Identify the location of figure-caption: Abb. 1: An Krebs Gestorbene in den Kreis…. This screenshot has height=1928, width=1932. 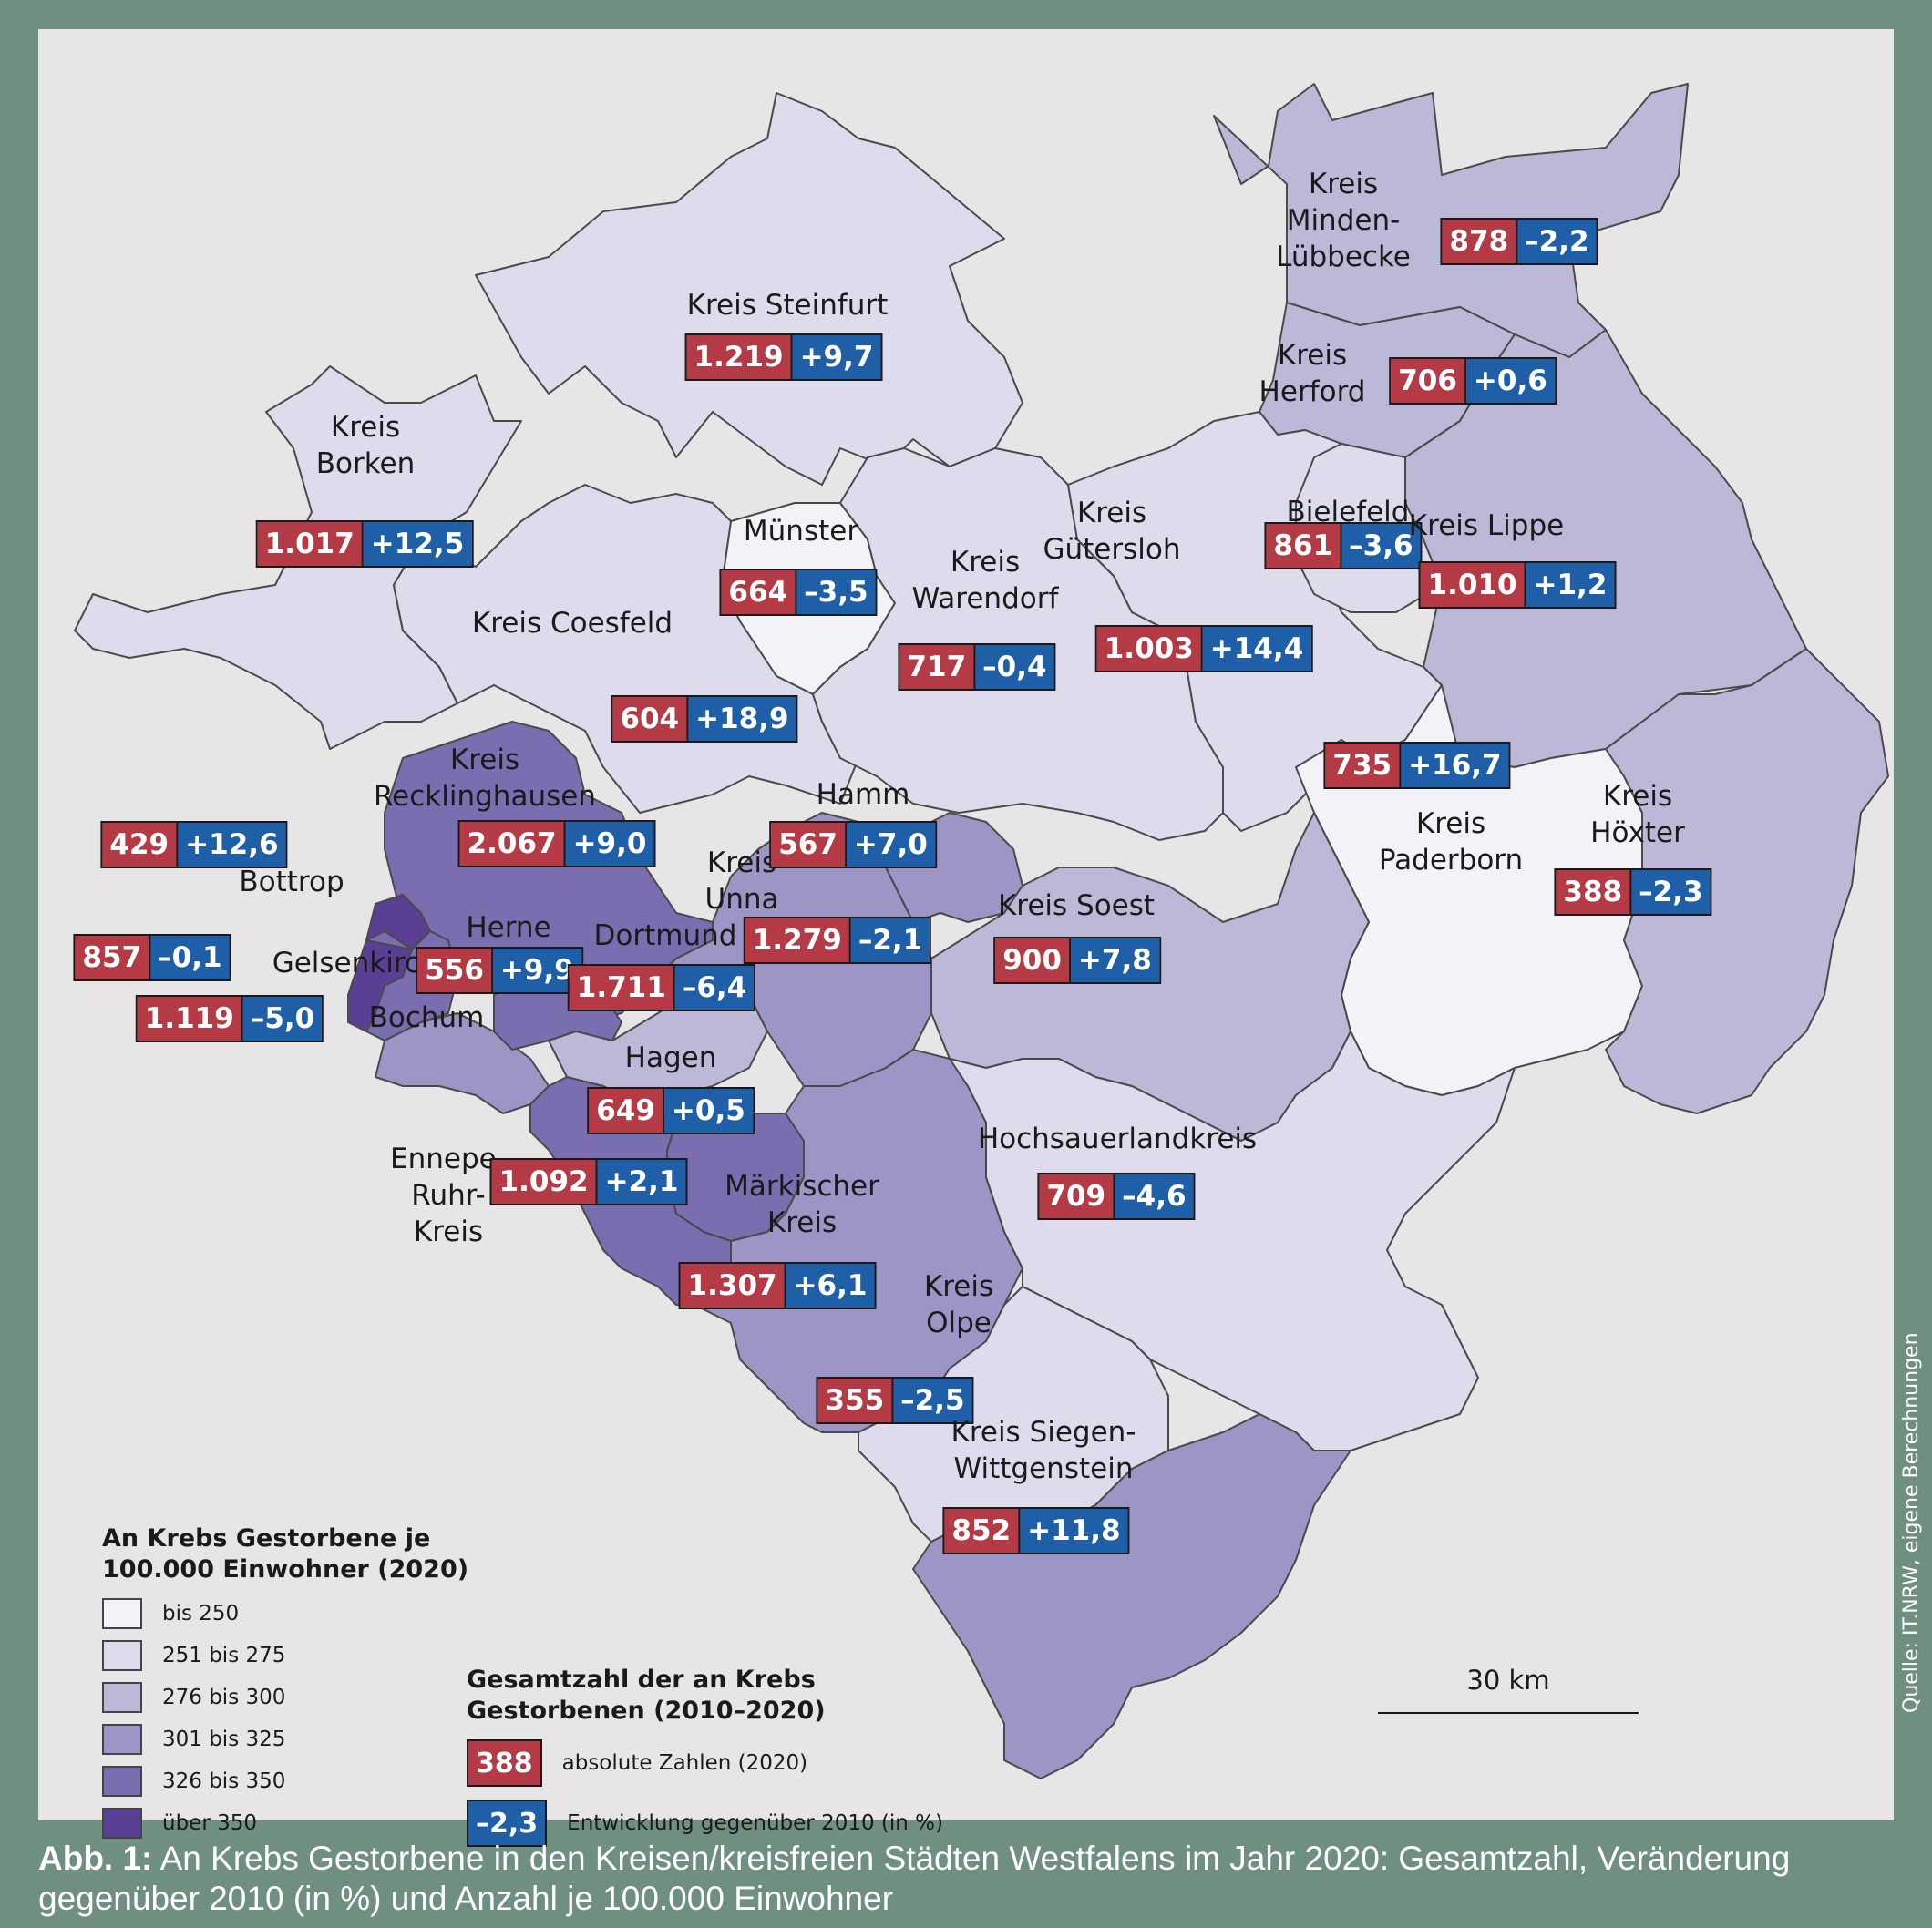
(972, 1879).